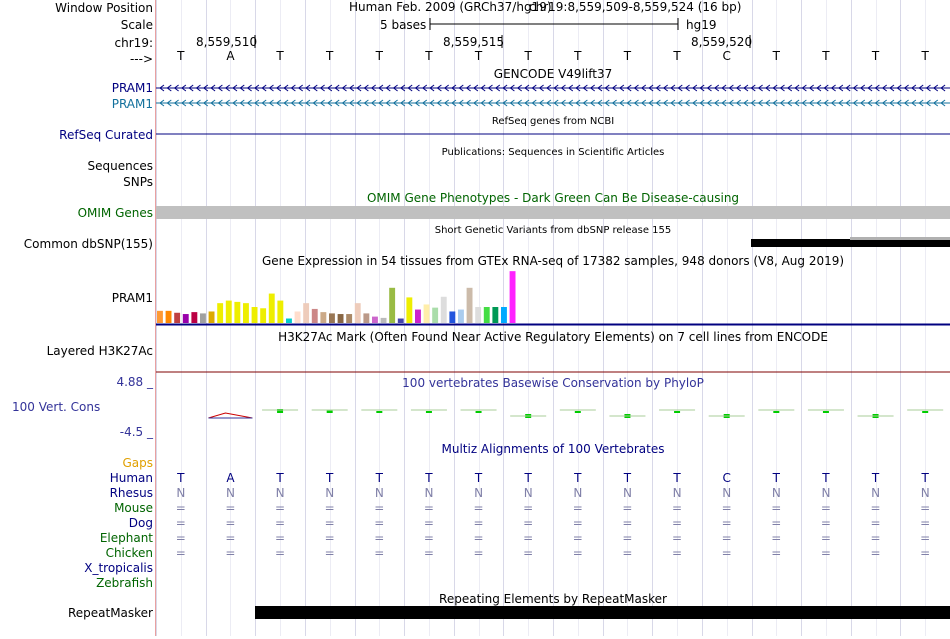 This screenshot has width=950, height=639. I want to click on label-gtex-pram1: PRAM1, so click(132, 298).